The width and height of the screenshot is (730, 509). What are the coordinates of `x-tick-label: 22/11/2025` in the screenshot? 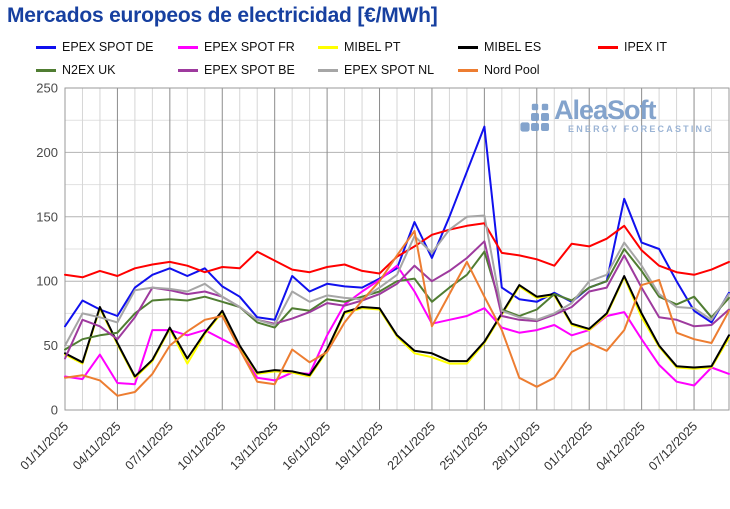 It's located at (412, 446).